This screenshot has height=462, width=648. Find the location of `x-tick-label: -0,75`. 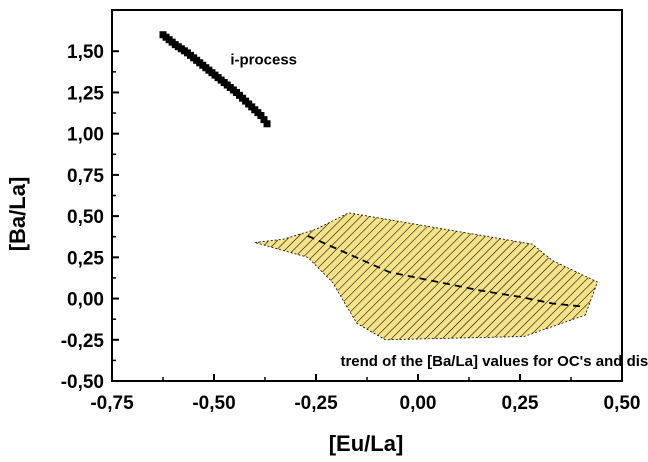

x-tick-label: -0,75 is located at coordinates (112, 403).